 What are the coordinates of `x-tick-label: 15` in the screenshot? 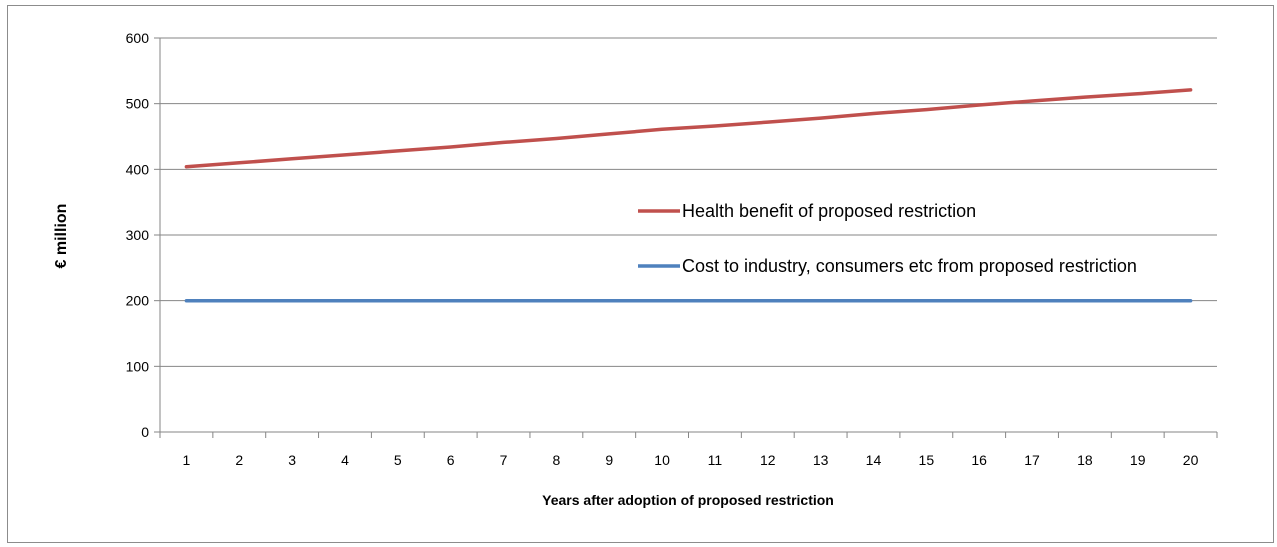 It's located at (927, 460).